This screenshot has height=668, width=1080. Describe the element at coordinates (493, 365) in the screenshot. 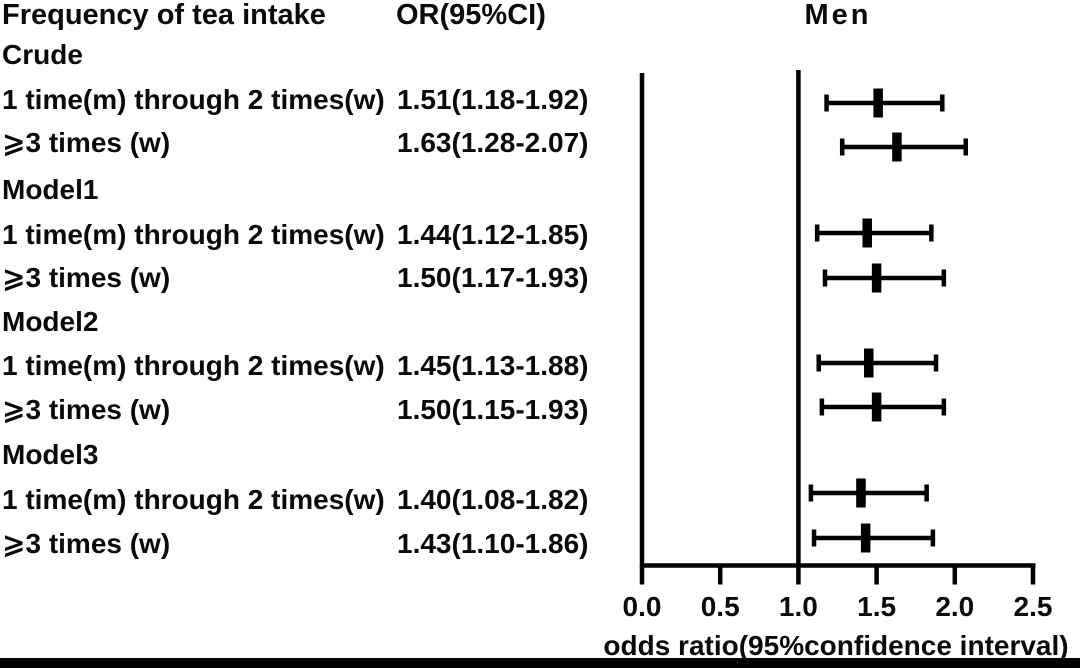

I see `row-or-value: 1.45(1.13-1.88)` at that location.